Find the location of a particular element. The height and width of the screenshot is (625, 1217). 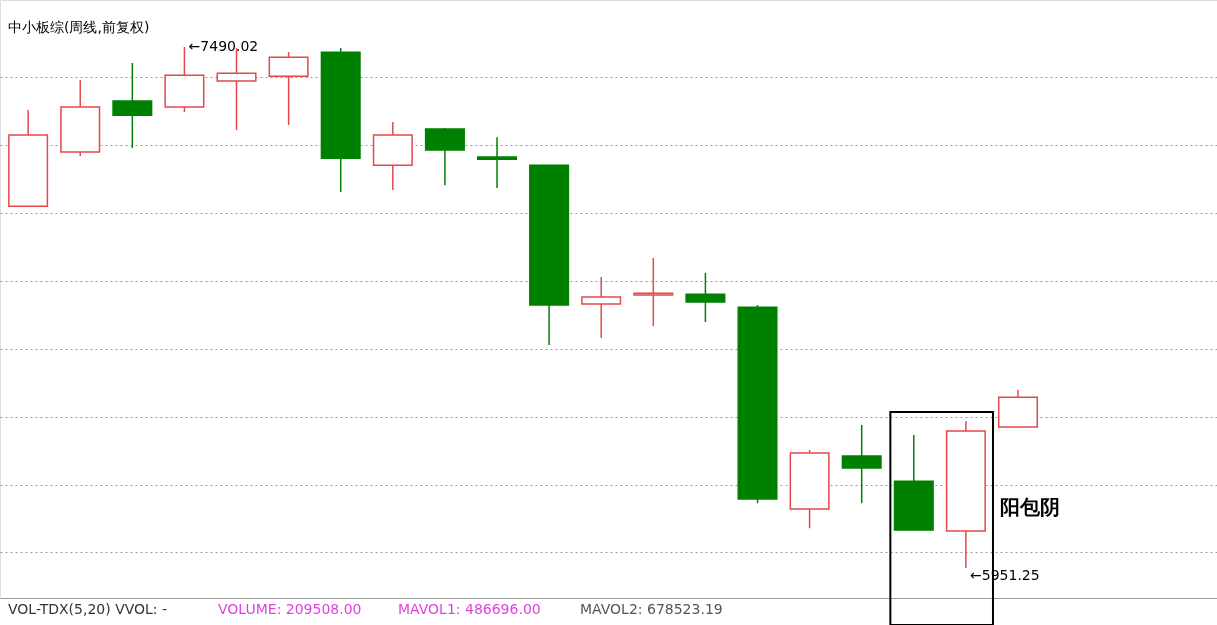

annotation: 阳包阴 is located at coordinates (1030, 507).